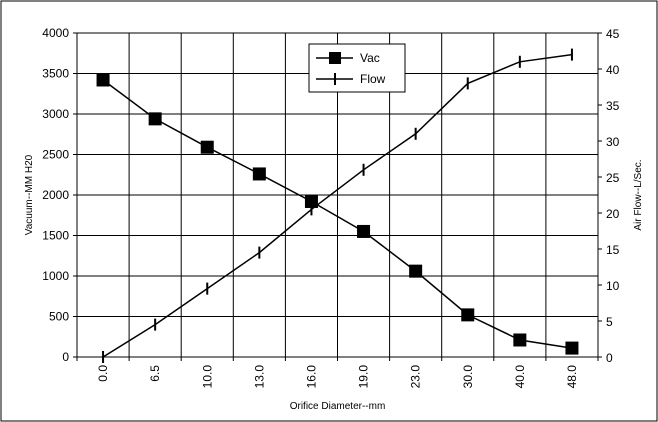  I want to click on x-tick-label: 30.0, so click(468, 377).